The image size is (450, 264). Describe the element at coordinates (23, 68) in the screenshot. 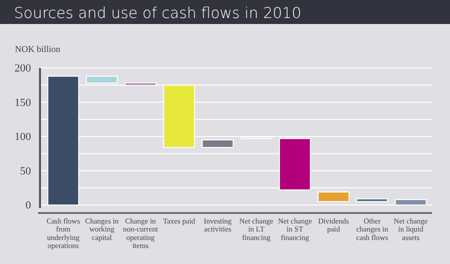

I see `y-tick-label: 200` at that location.